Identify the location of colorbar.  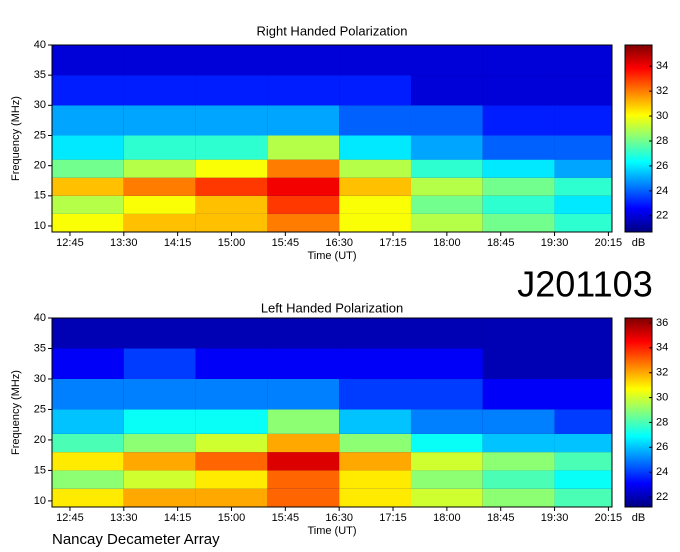
(638, 412).